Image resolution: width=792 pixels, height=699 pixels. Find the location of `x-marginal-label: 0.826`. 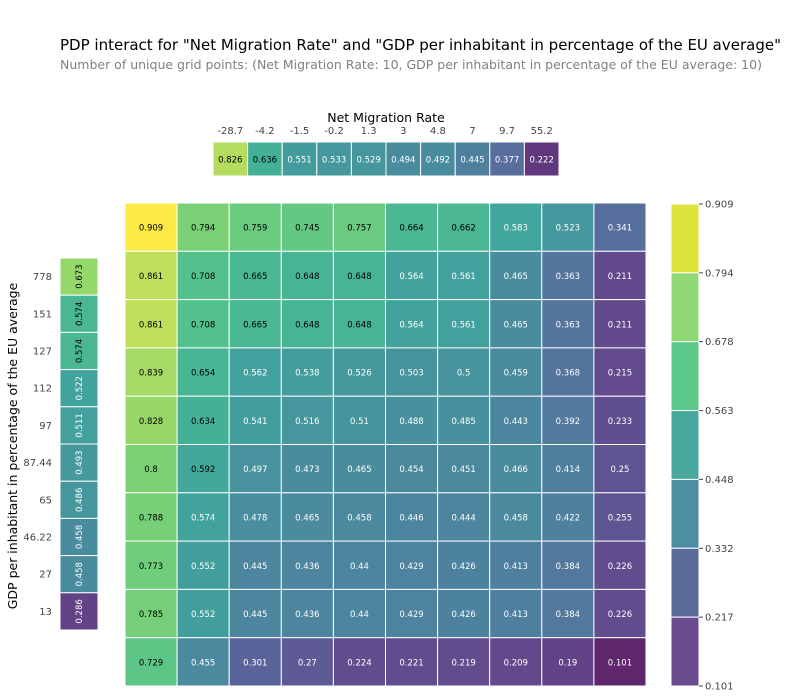

x-marginal-label: 0.826 is located at coordinates (230, 161).